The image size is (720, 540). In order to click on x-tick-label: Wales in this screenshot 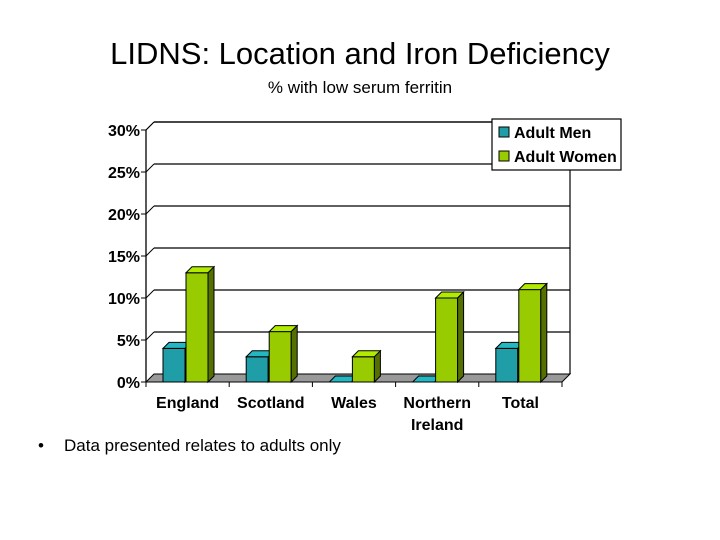, I will do `click(354, 403)`.